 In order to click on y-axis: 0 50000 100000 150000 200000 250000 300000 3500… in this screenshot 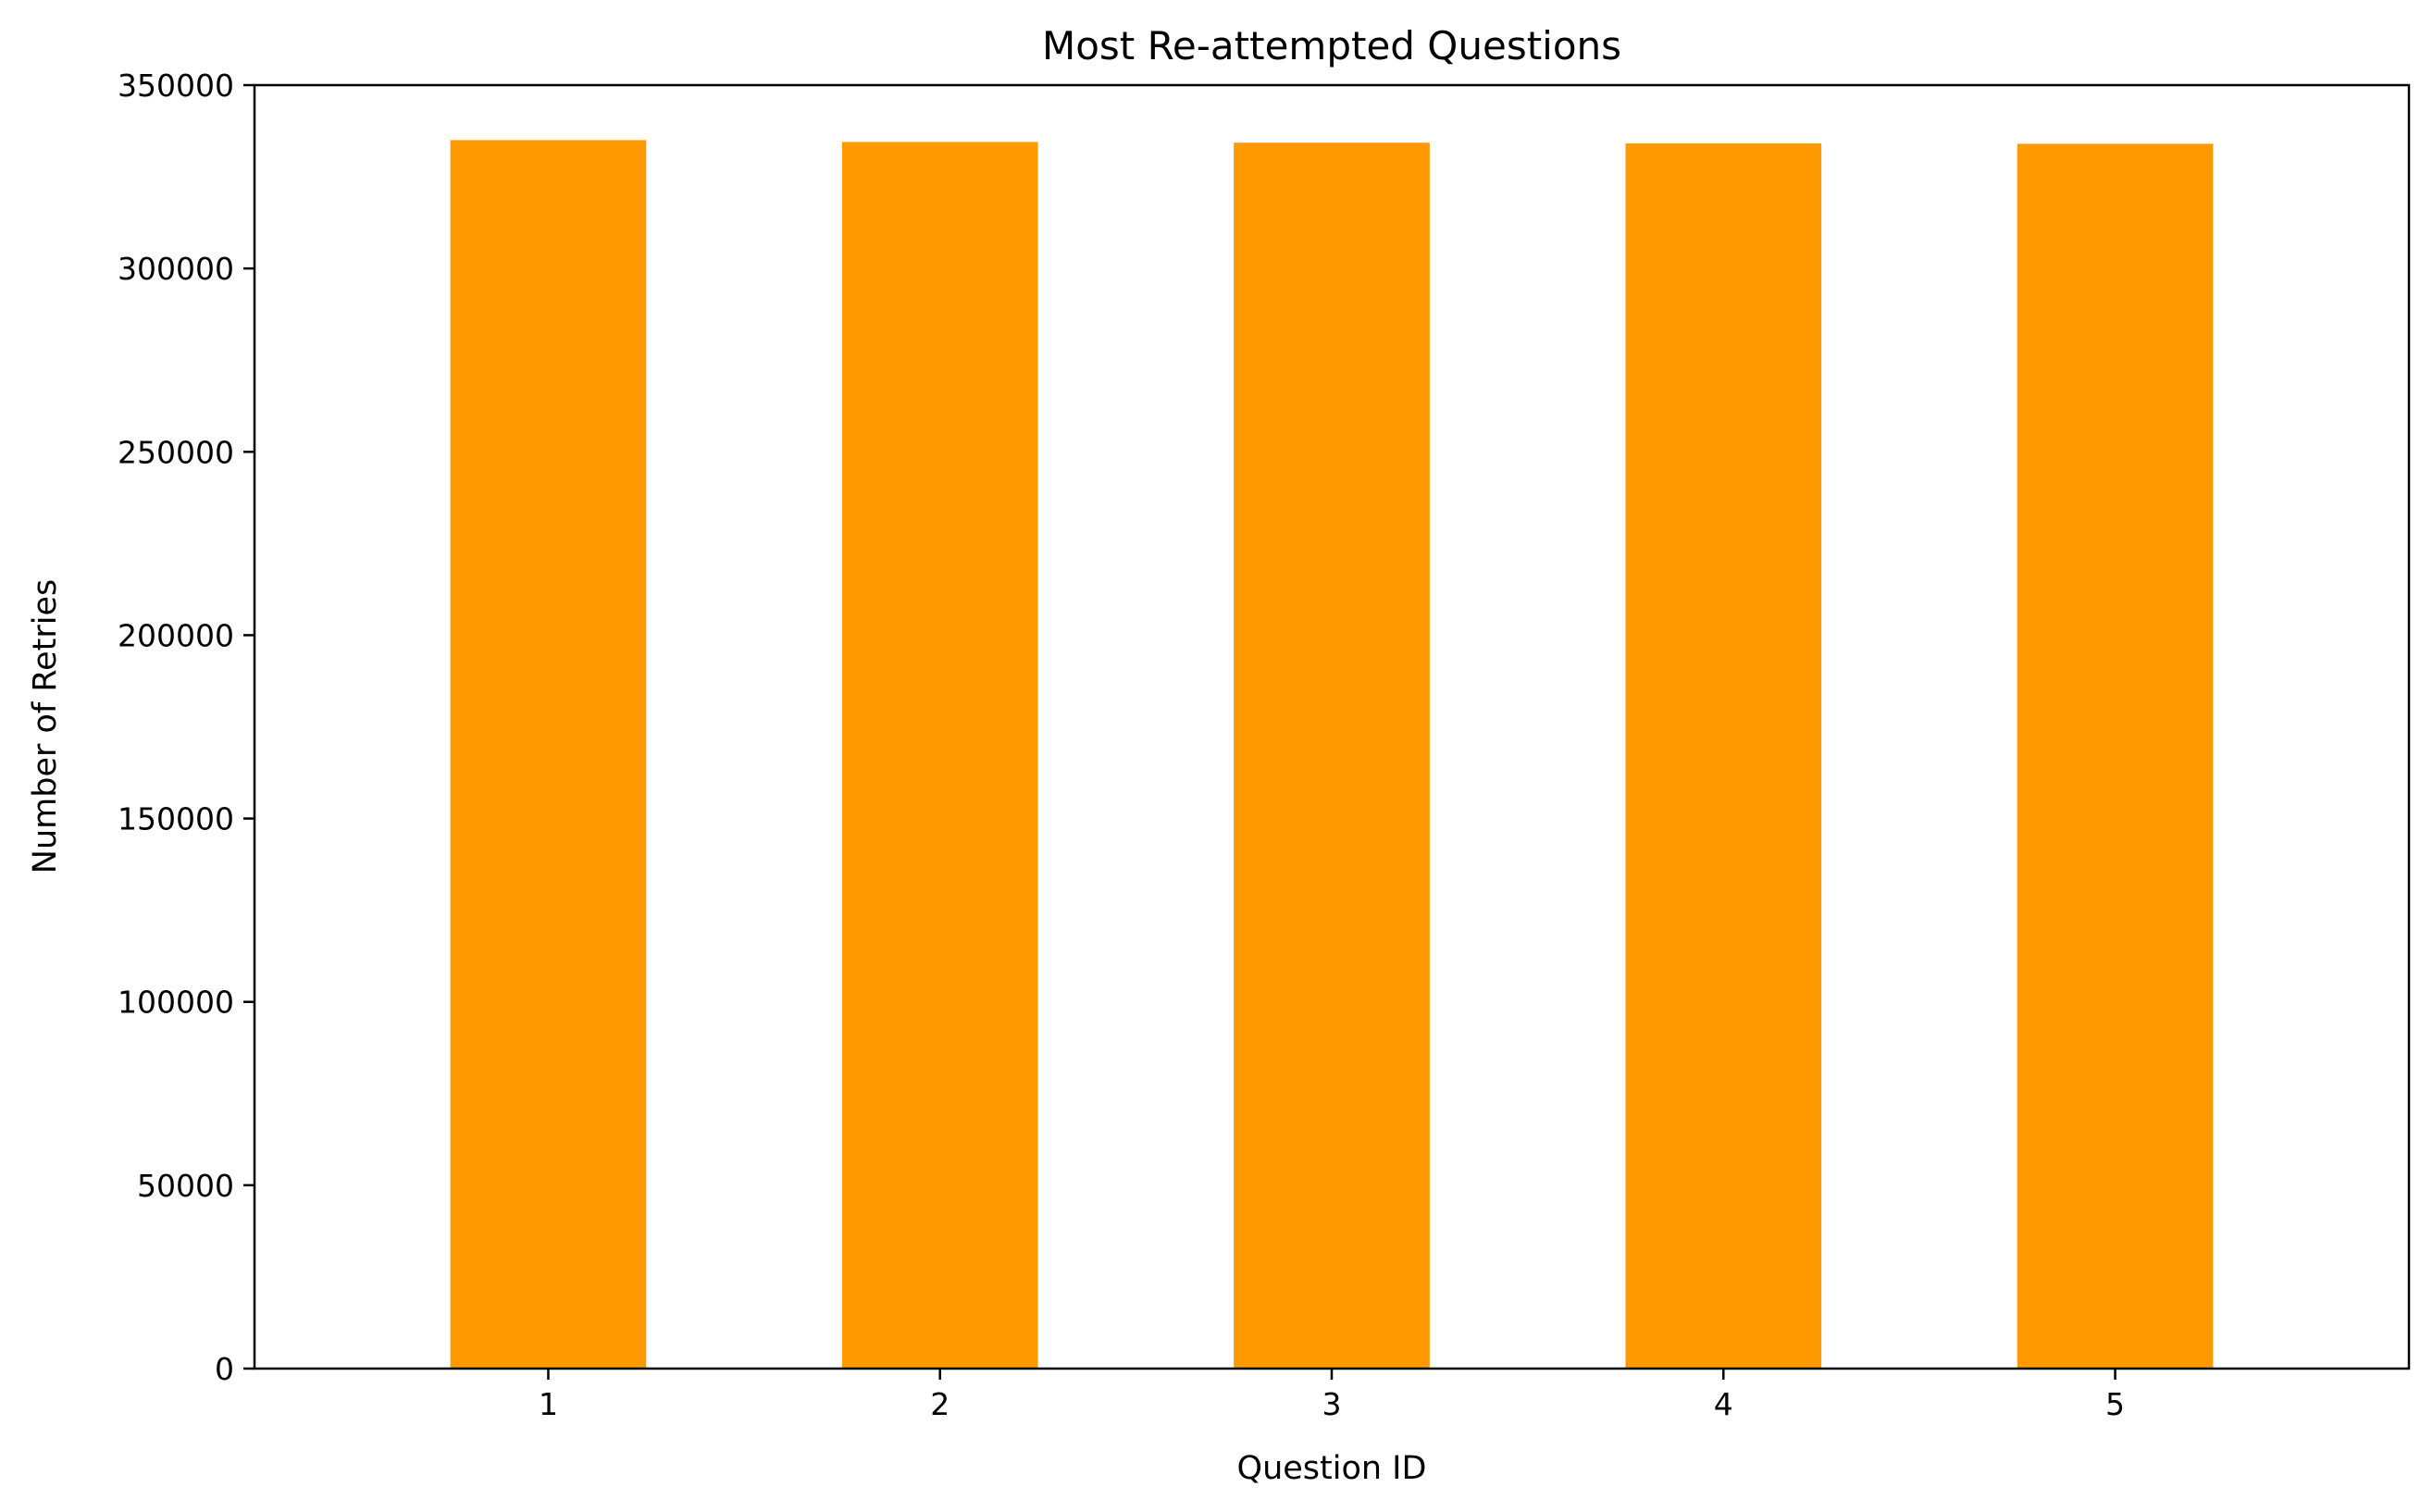, I will do `click(186, 727)`.